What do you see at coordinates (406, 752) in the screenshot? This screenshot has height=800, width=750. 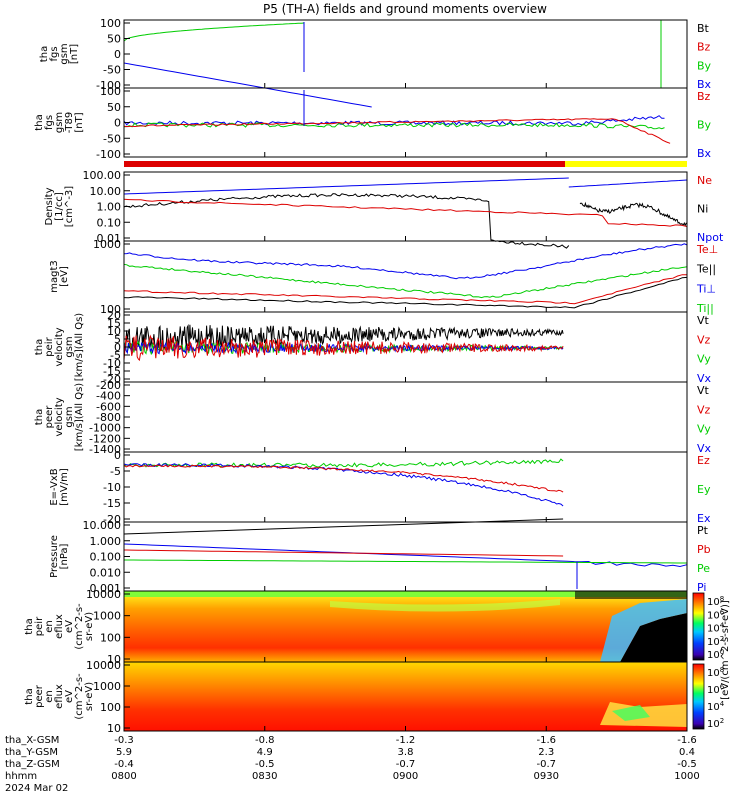 I see `x-axis-value: 3.8` at bounding box center [406, 752].